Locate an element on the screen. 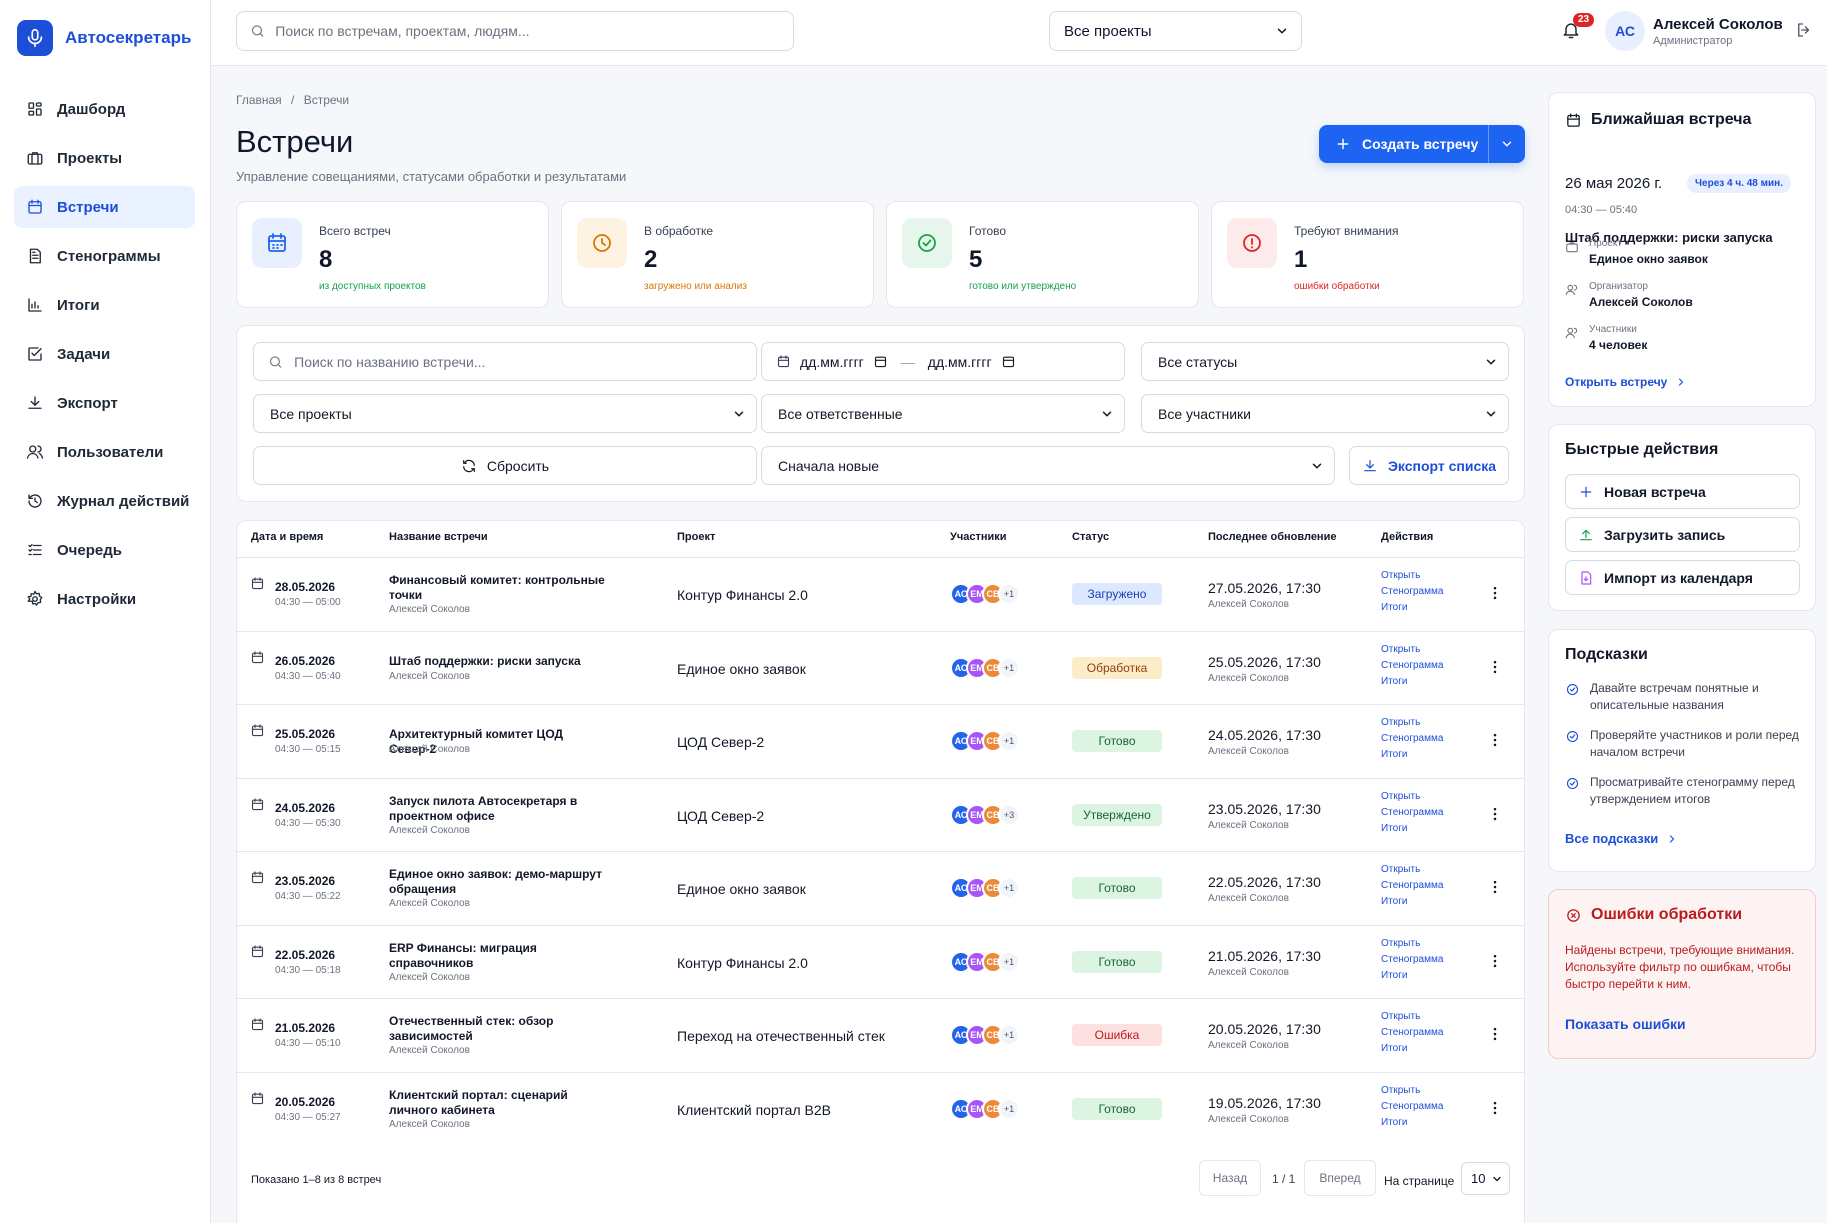  meeting-title: Финансовый комитет: контрольные точки is located at coordinates (497, 587).